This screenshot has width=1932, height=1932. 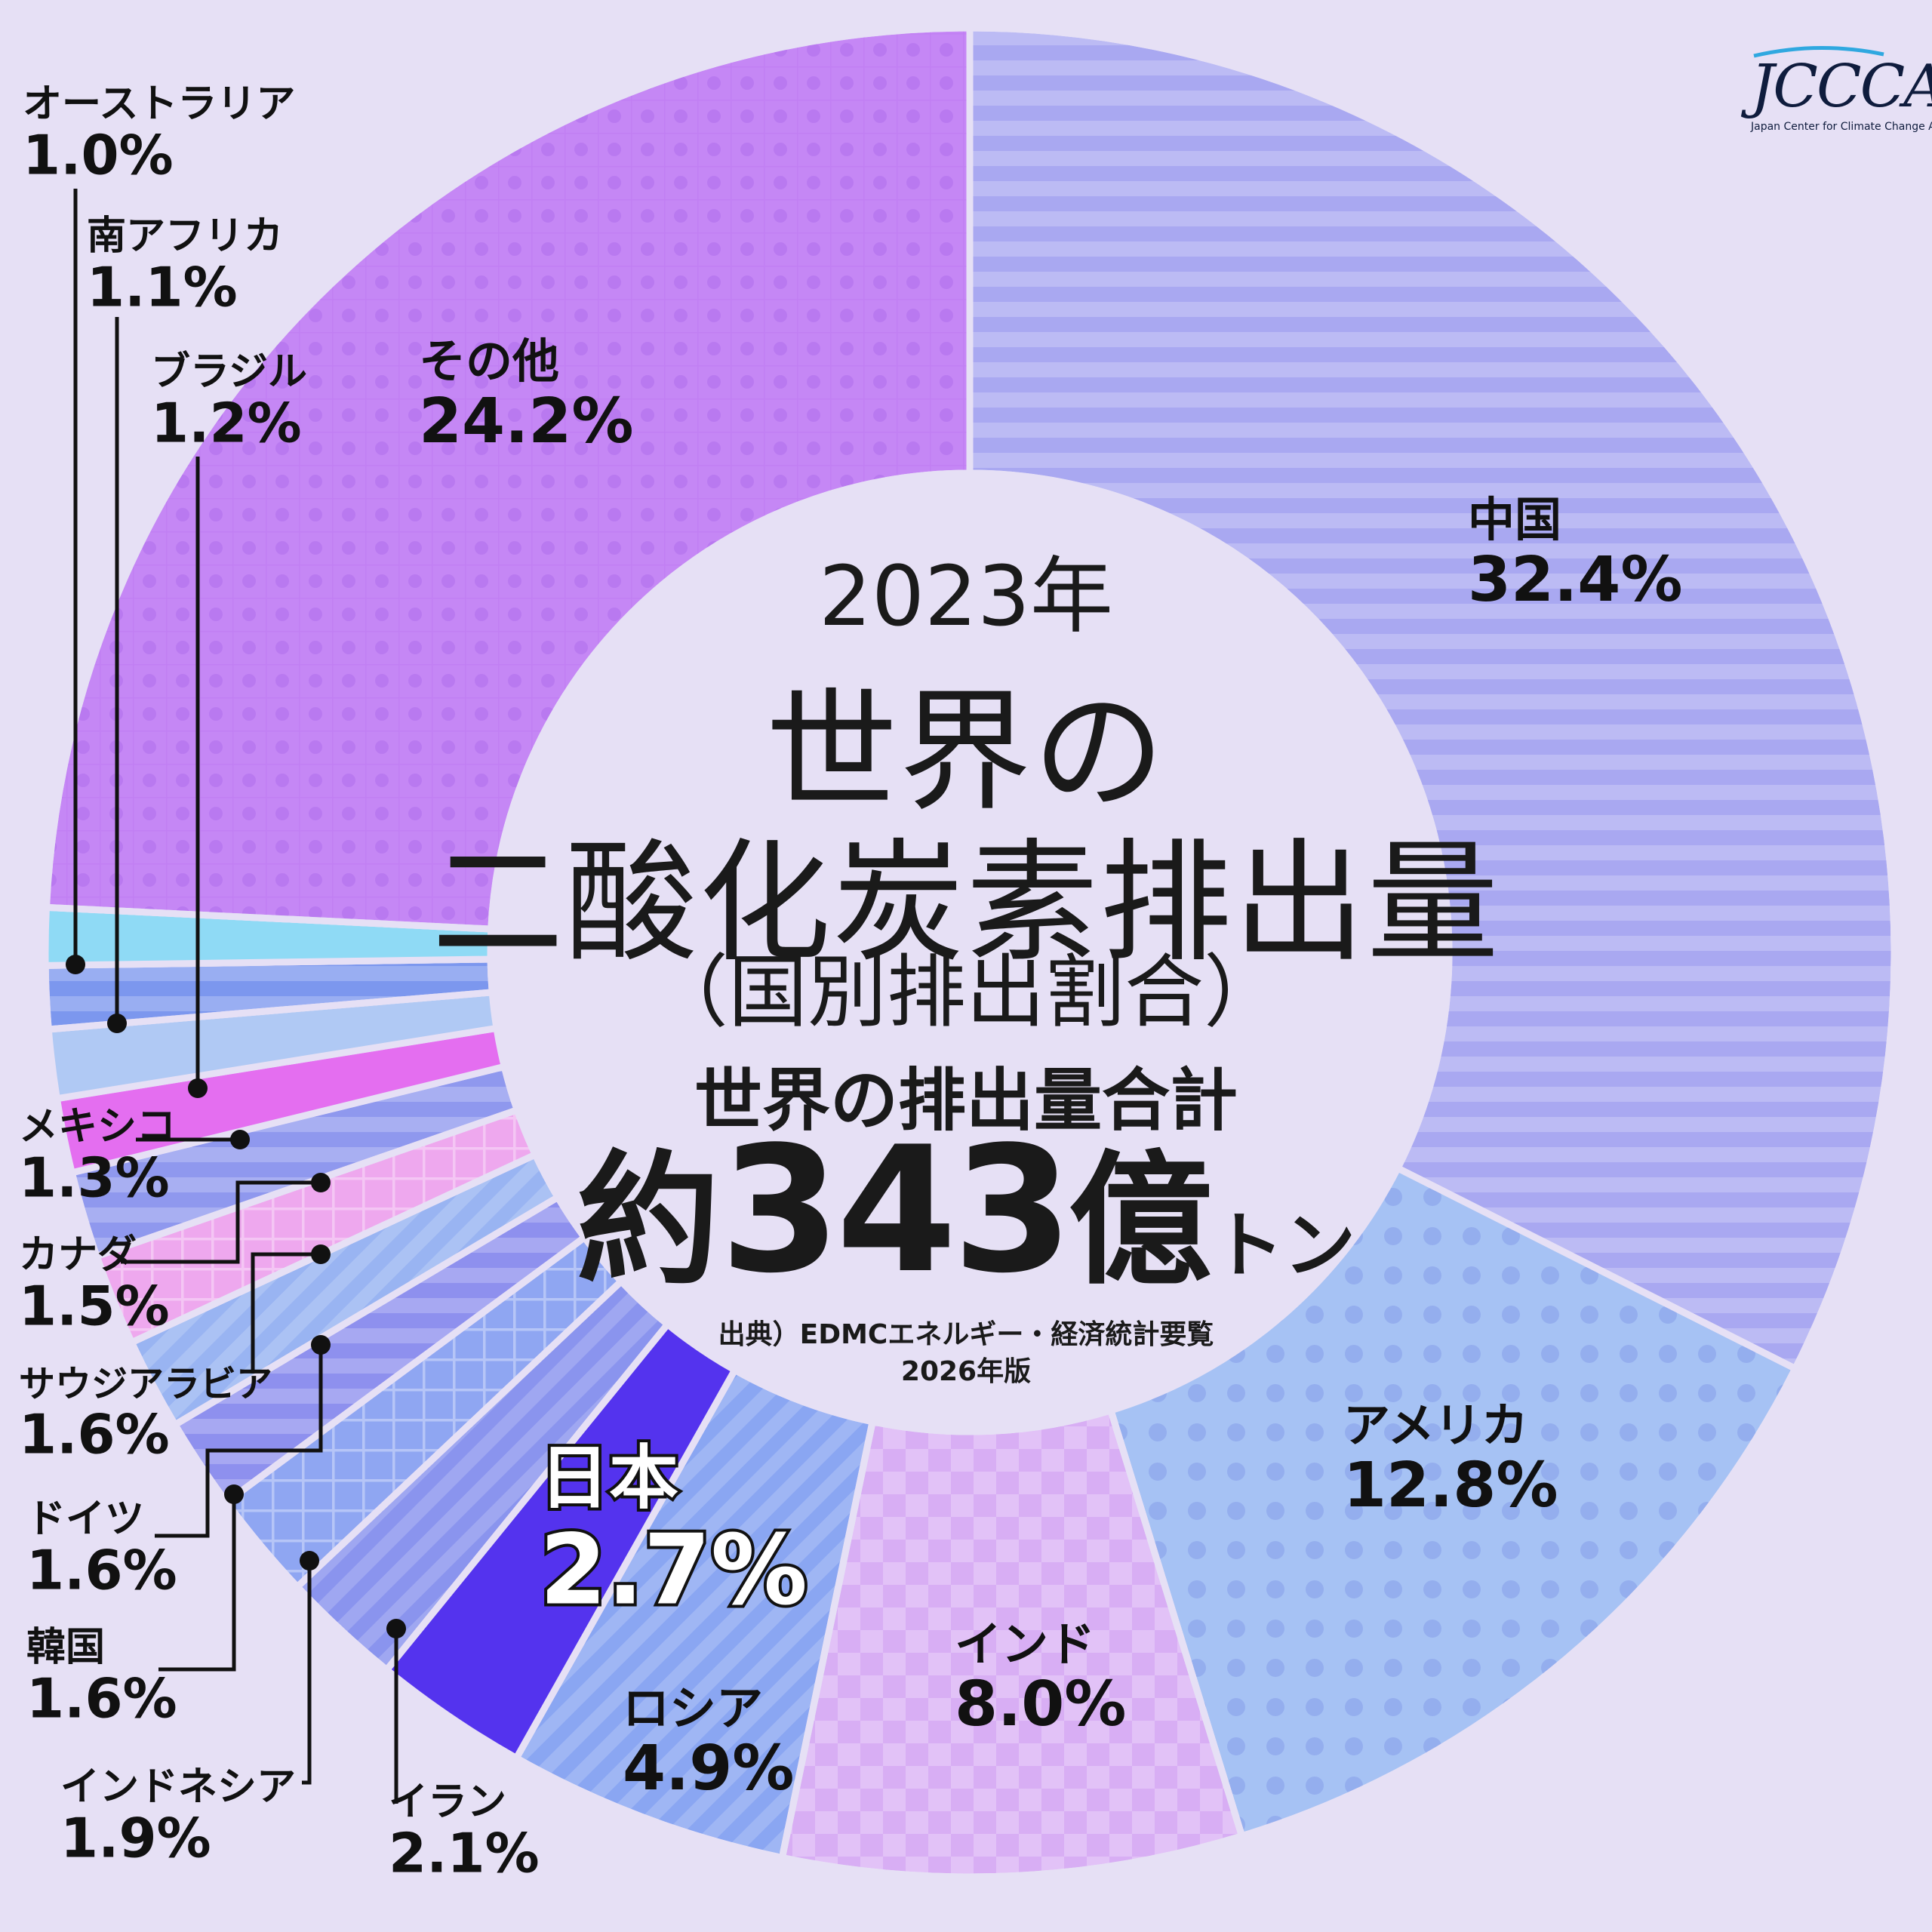 What do you see at coordinates (240, 1139) in the screenshot?
I see `leader-dot-メキシコ` at bounding box center [240, 1139].